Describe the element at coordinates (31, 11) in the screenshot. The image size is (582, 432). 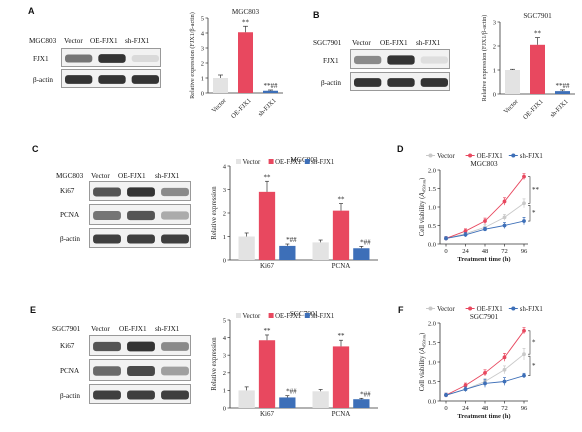
I see `panel-label-a: A` at that location.